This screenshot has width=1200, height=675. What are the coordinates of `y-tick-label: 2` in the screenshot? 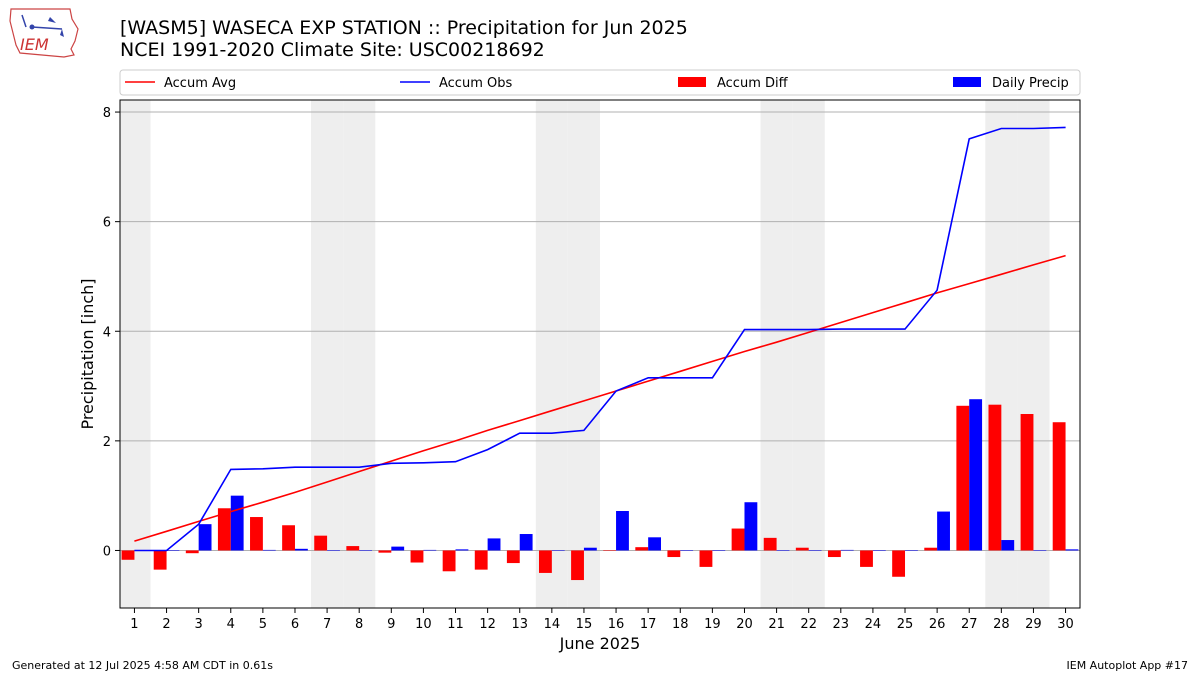 It's located at (107, 442).